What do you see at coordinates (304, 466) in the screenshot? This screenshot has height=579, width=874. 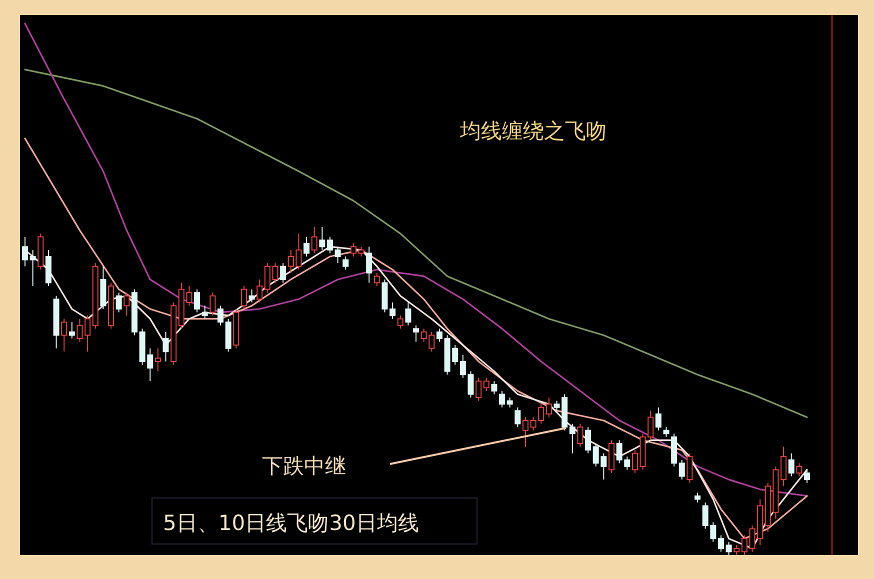 I see `annotation: 下跌中继` at bounding box center [304, 466].